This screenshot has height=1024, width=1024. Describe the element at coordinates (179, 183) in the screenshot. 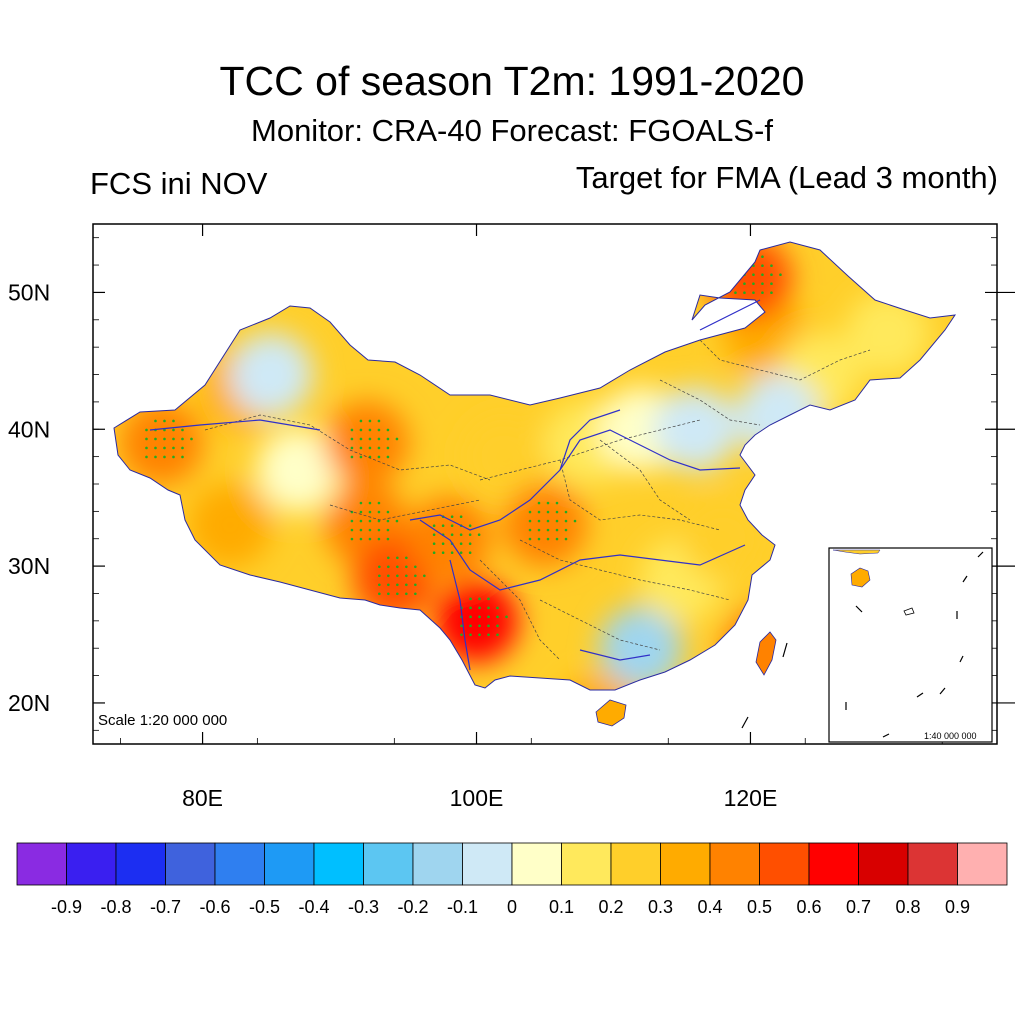

I see `forecast-init-label: FCS ini NOV` at that location.